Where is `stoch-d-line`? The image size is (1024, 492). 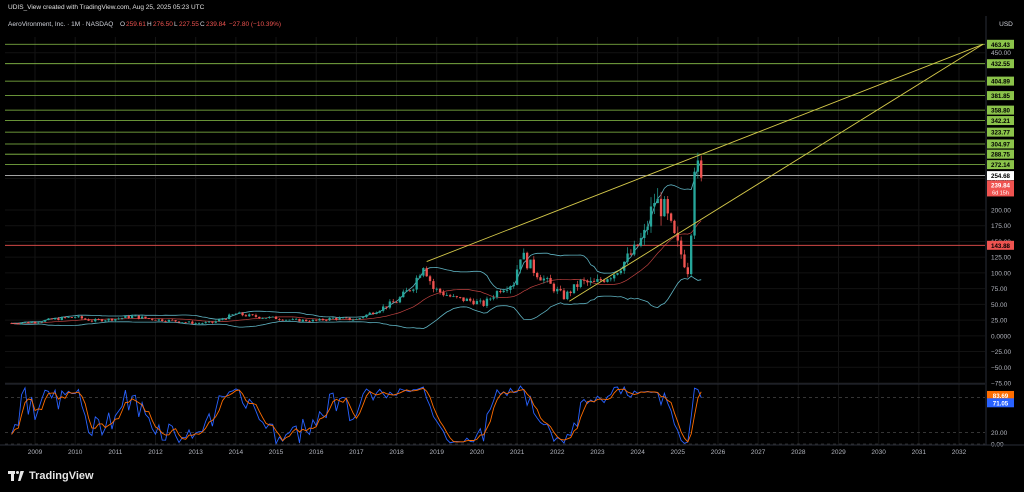
stoch-d-line is located at coordinates (356, 415).